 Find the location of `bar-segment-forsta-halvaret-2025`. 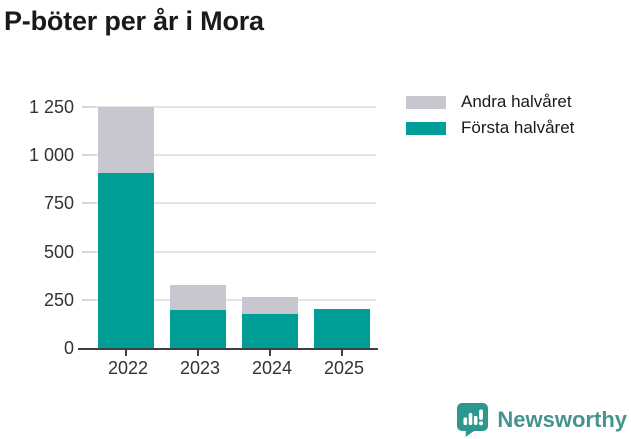

bar-segment-forsta-halvaret-2025 is located at coordinates (342, 328).